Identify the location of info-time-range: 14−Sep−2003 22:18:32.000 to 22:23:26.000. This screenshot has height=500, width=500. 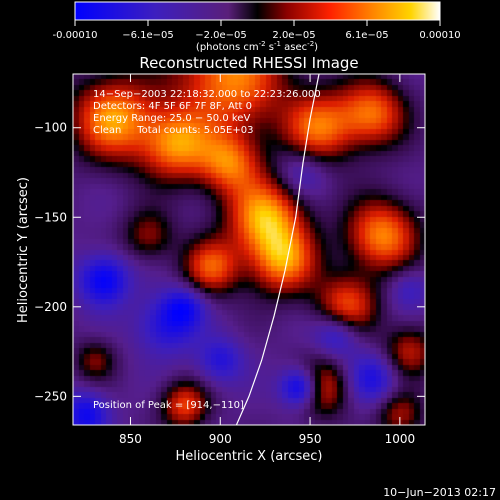
(207, 94).